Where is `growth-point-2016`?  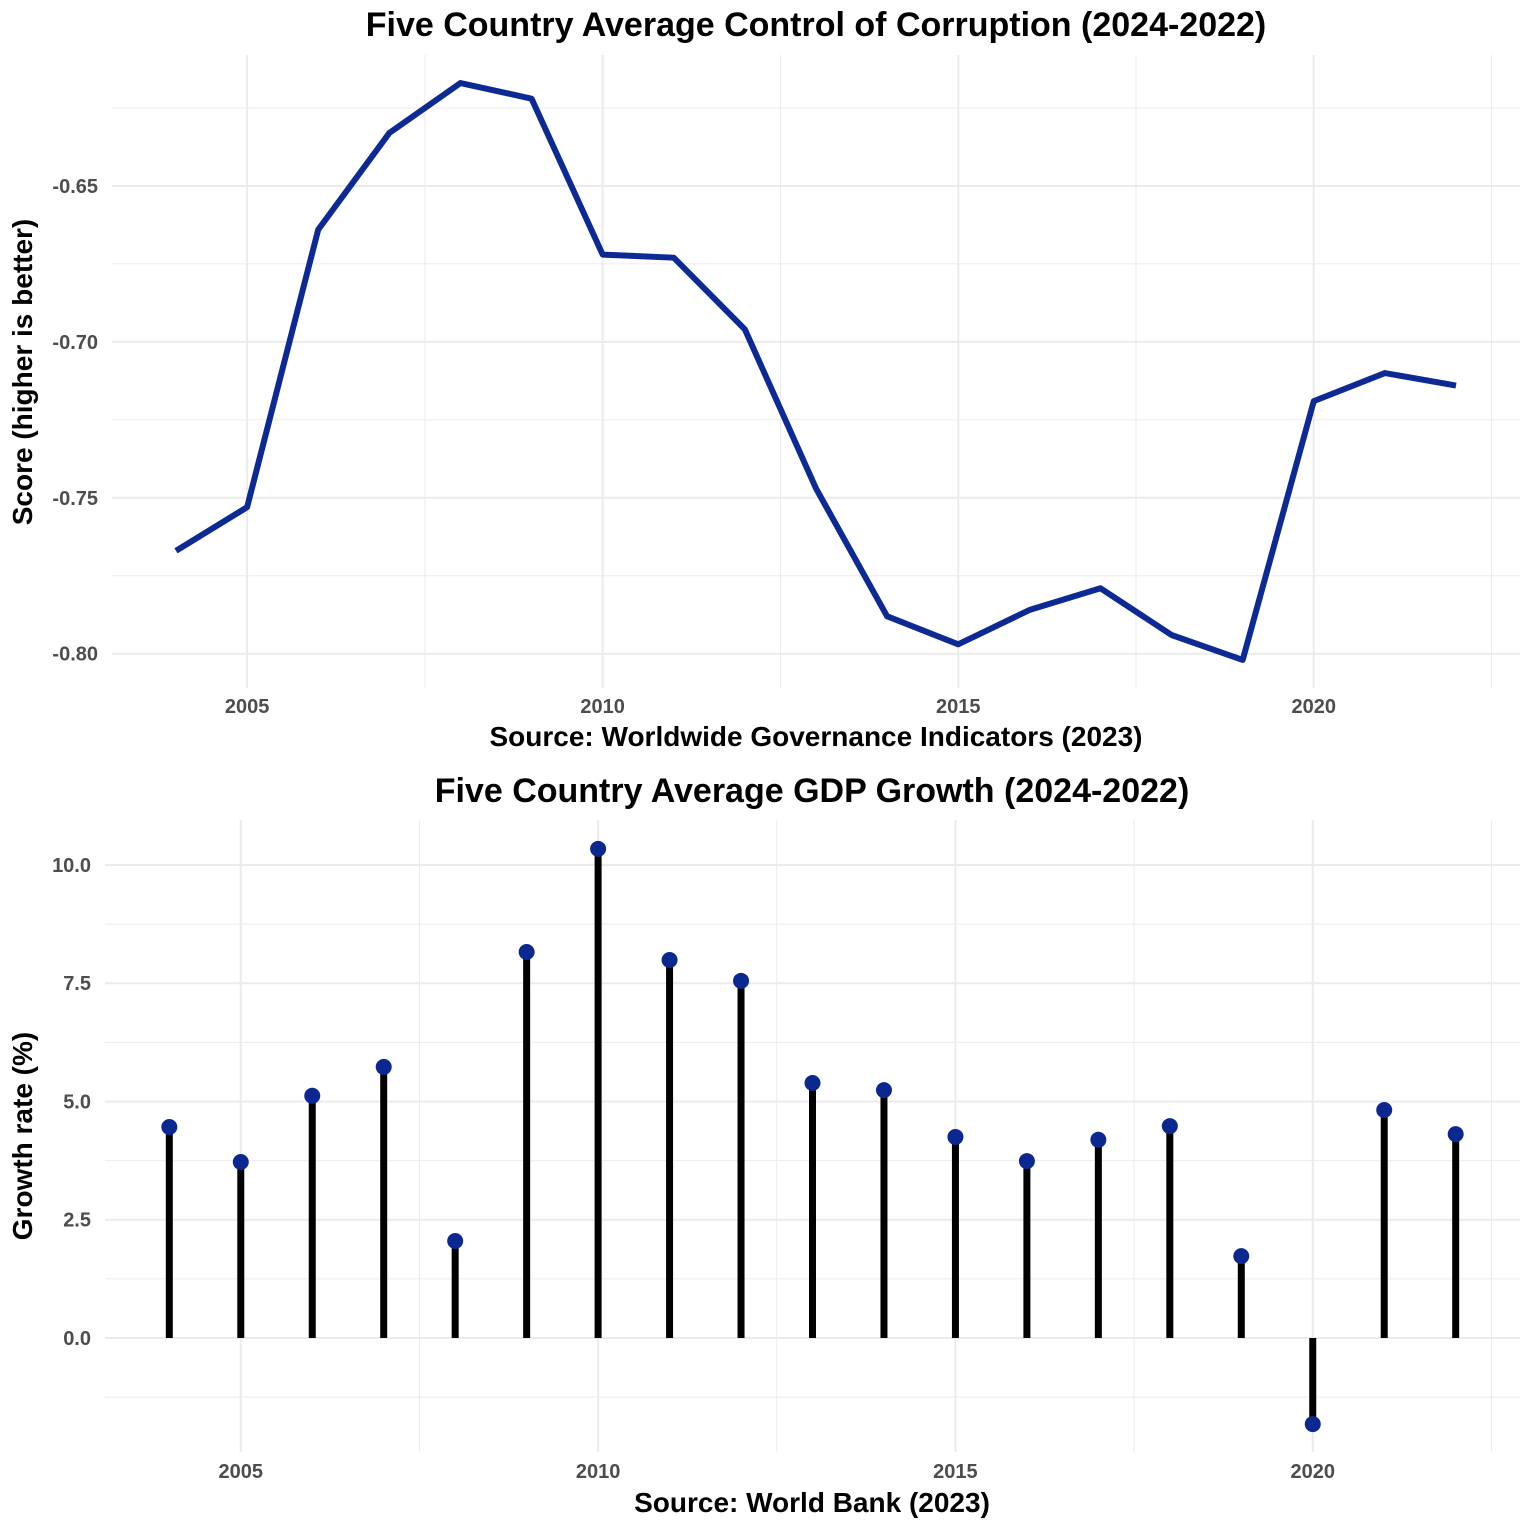
growth-point-2016 is located at coordinates (1026, 1161).